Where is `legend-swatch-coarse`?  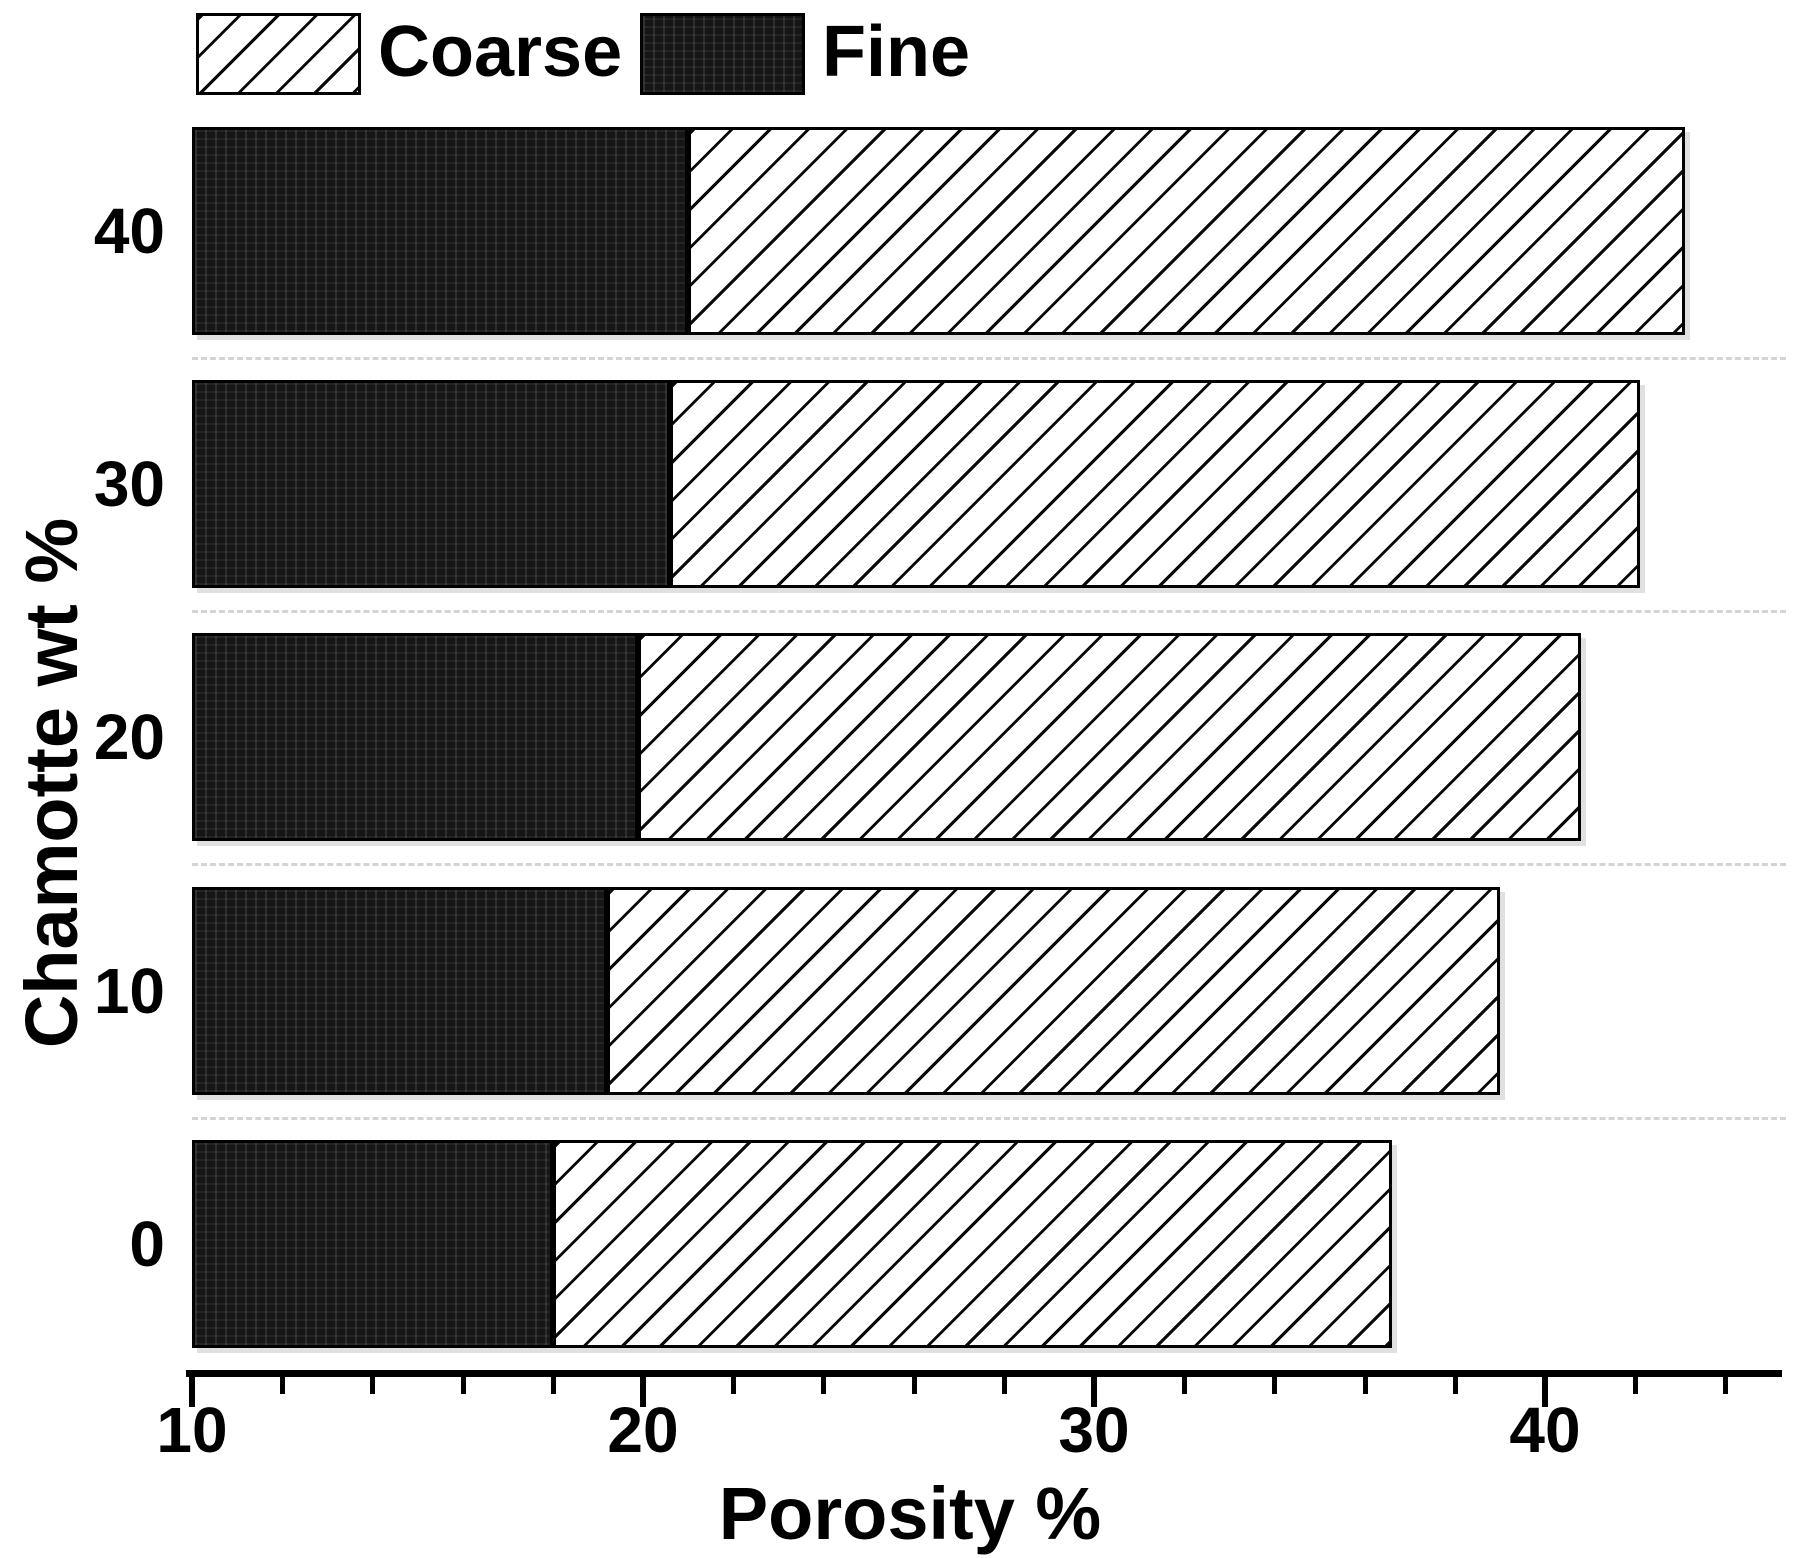 legend-swatch-coarse is located at coordinates (278, 54).